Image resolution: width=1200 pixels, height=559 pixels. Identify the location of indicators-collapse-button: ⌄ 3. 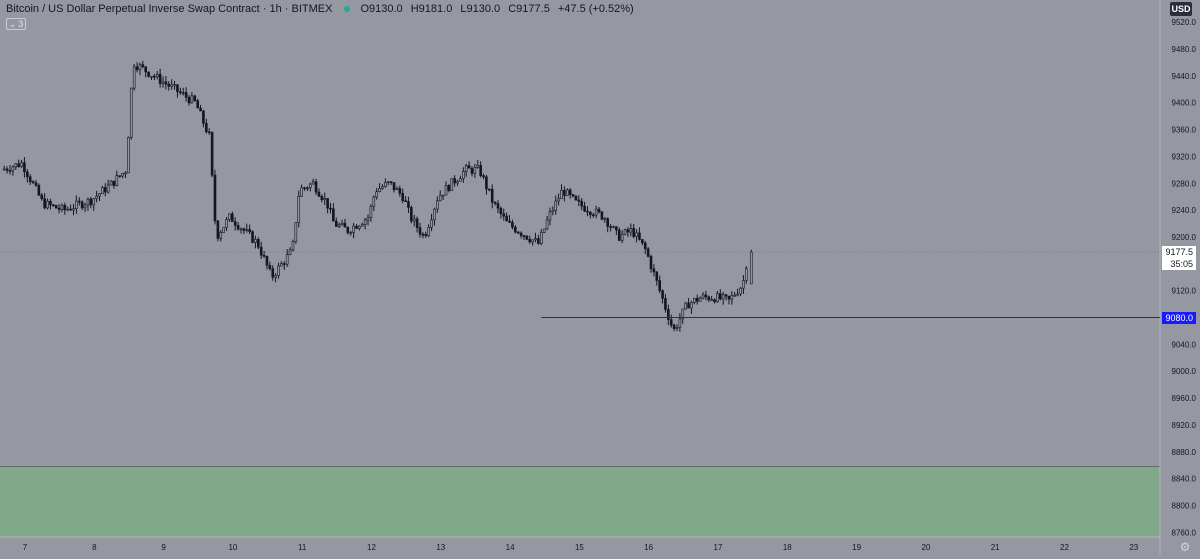
(16, 24).